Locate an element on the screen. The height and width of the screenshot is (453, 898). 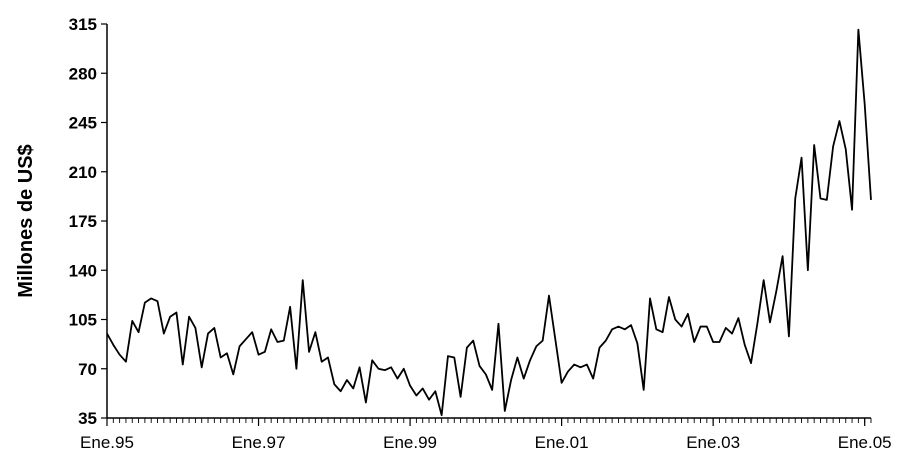
x-tick-label: Ene.95 is located at coordinates (107, 442).